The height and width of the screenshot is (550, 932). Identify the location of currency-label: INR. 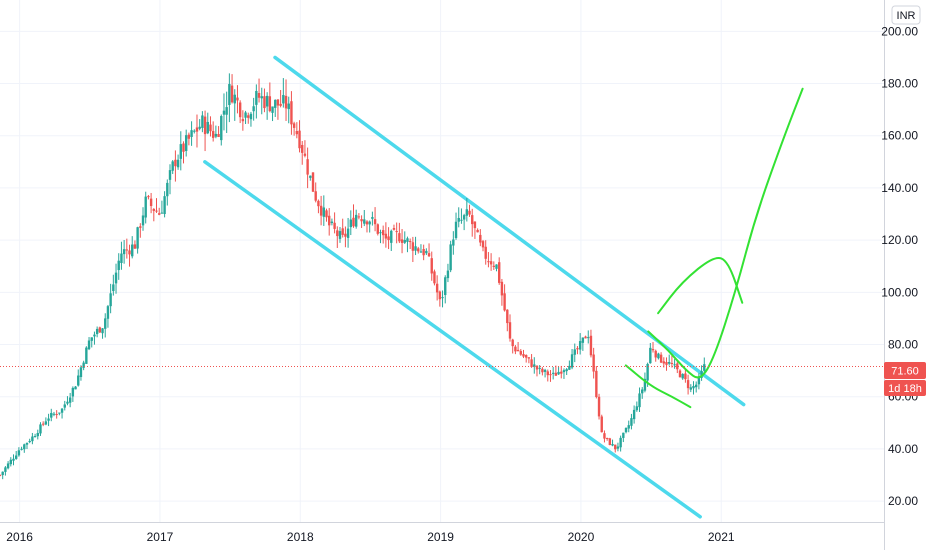
(906, 16).